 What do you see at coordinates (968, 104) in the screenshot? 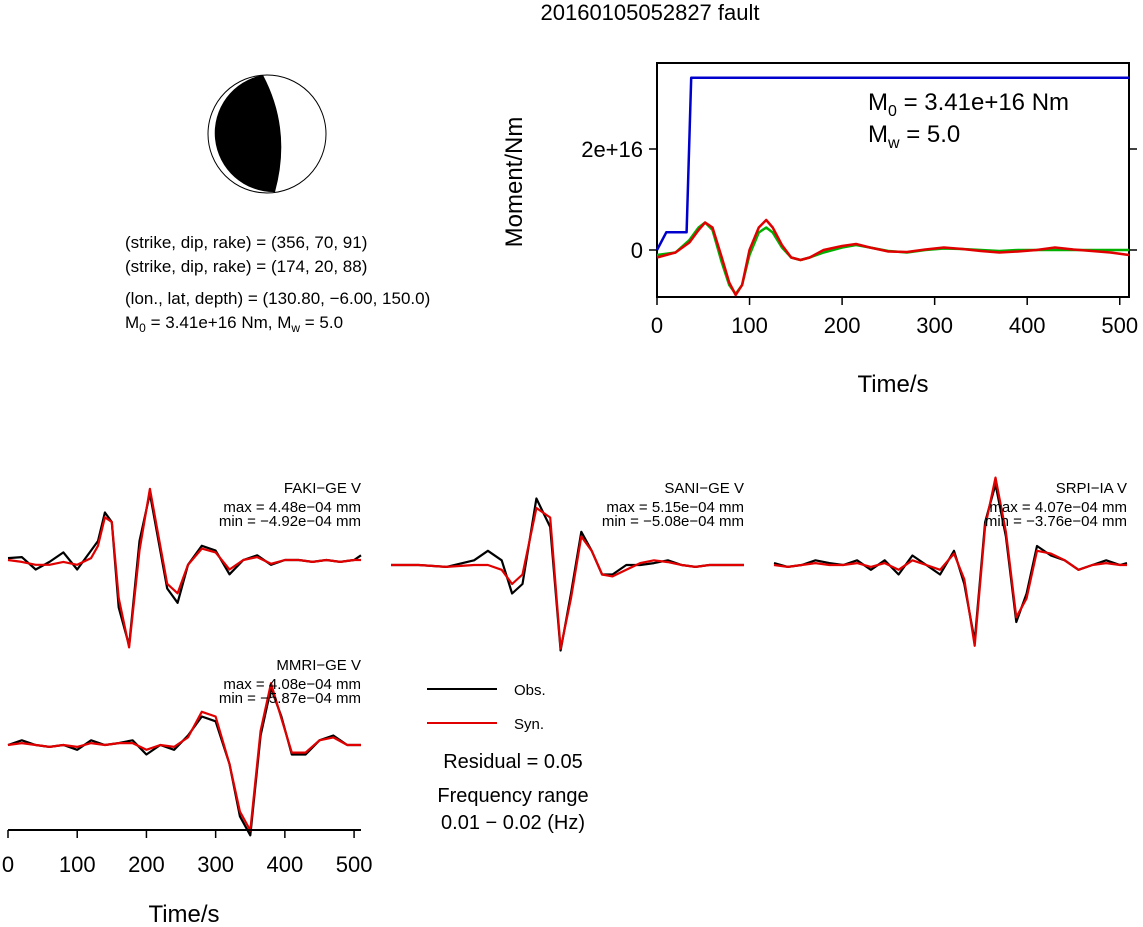
I see `m0-label: M0 = 3.41e+16 Nm` at bounding box center [968, 104].